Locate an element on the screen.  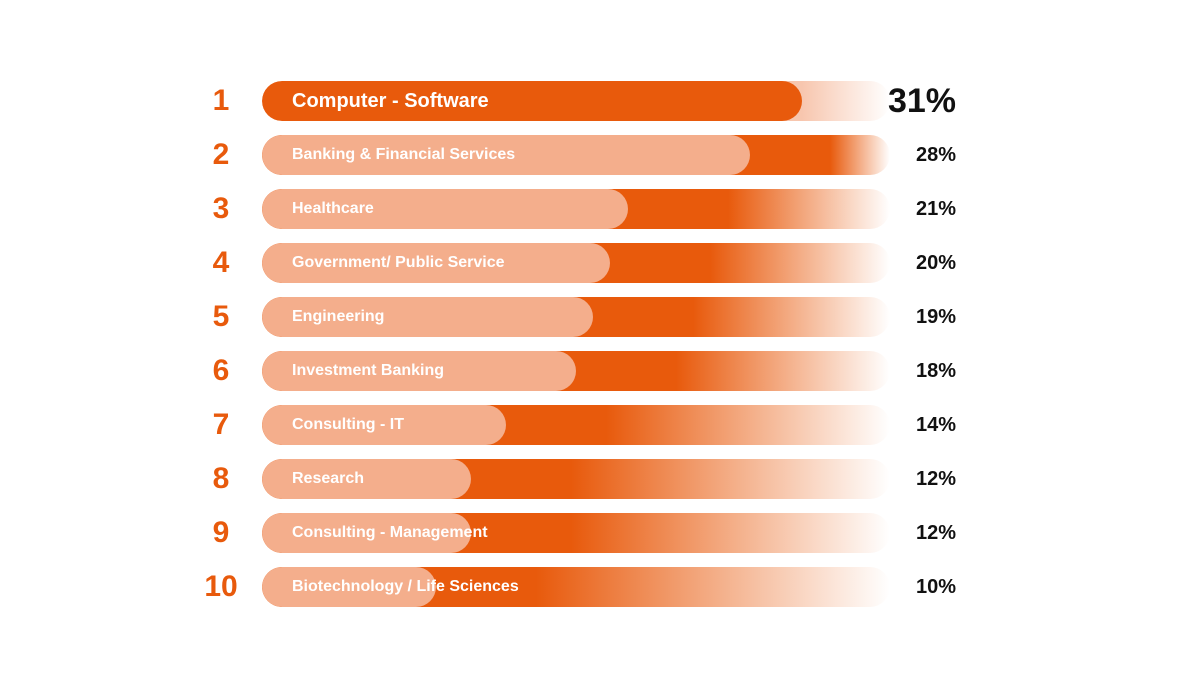
category-label: Engineering is located at coordinates (338, 316).